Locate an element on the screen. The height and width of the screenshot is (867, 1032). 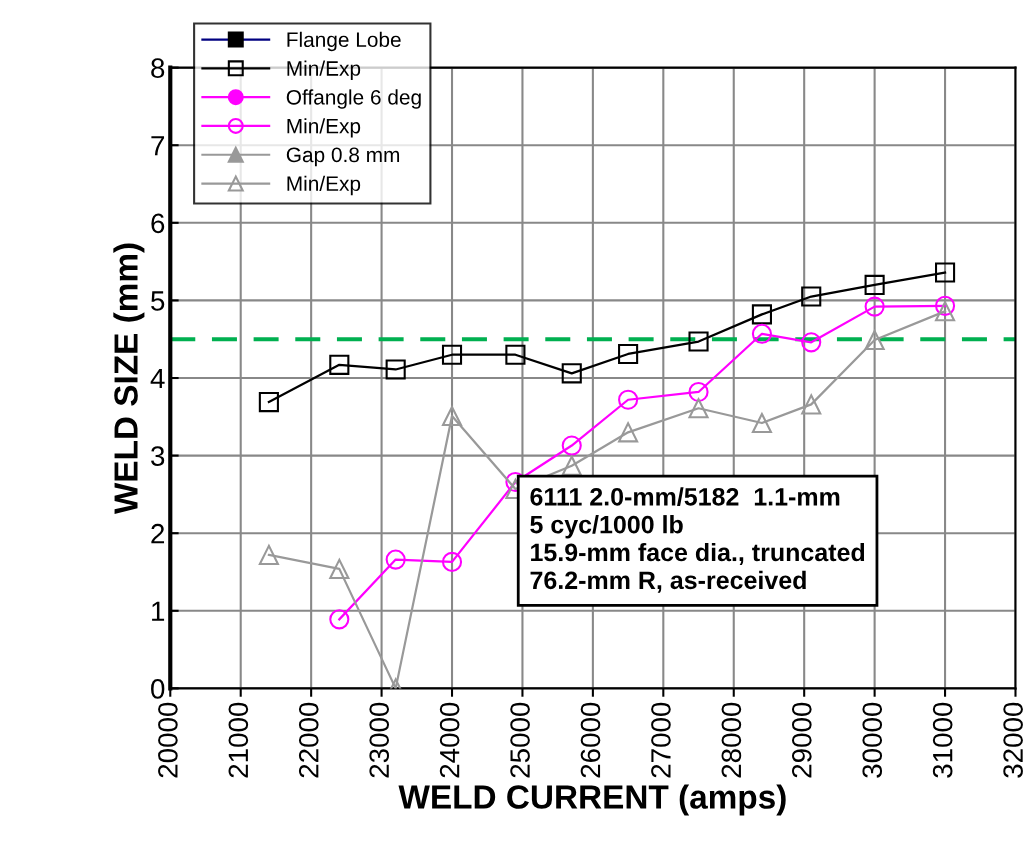
legend-label: Gap 0.8 mm is located at coordinates (343, 157).